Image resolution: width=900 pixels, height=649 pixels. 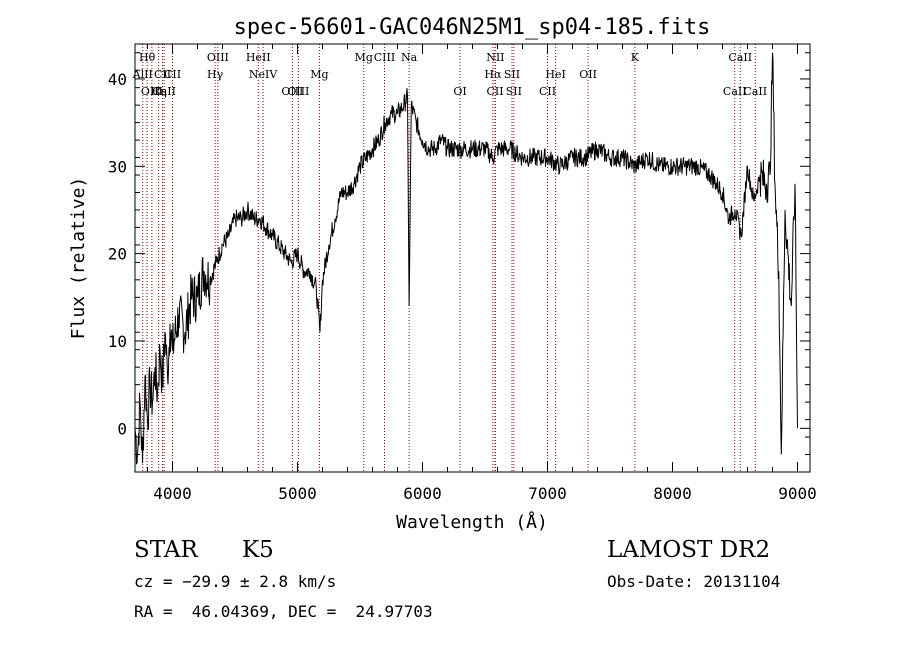 What do you see at coordinates (797, 493) in the screenshot?
I see `x-tick-label: 9000` at bounding box center [797, 493].